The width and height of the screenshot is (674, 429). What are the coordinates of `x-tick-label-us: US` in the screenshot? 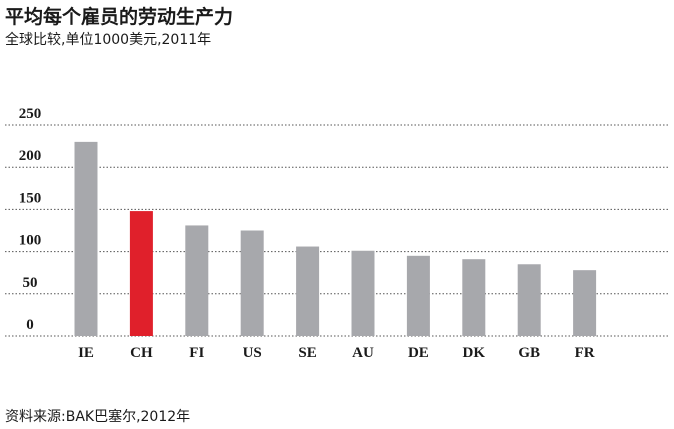 It's located at (252, 353).